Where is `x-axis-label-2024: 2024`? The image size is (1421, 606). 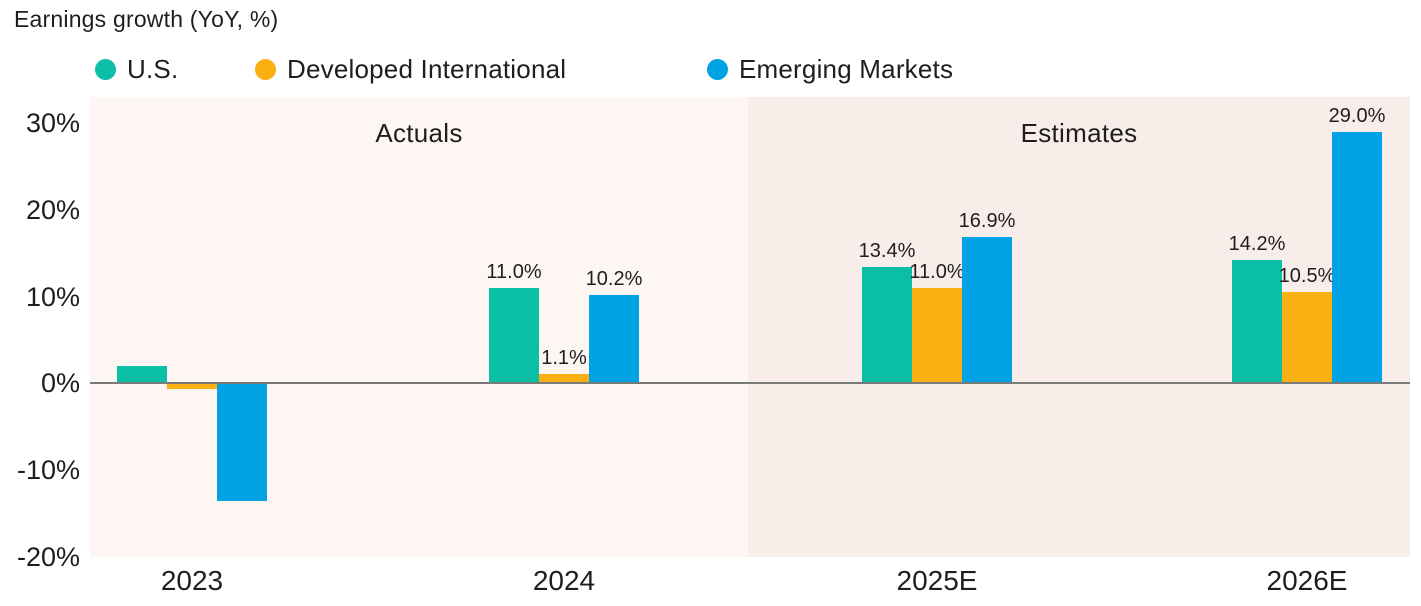
x-axis-label-2024: 2024 is located at coordinates (564, 580).